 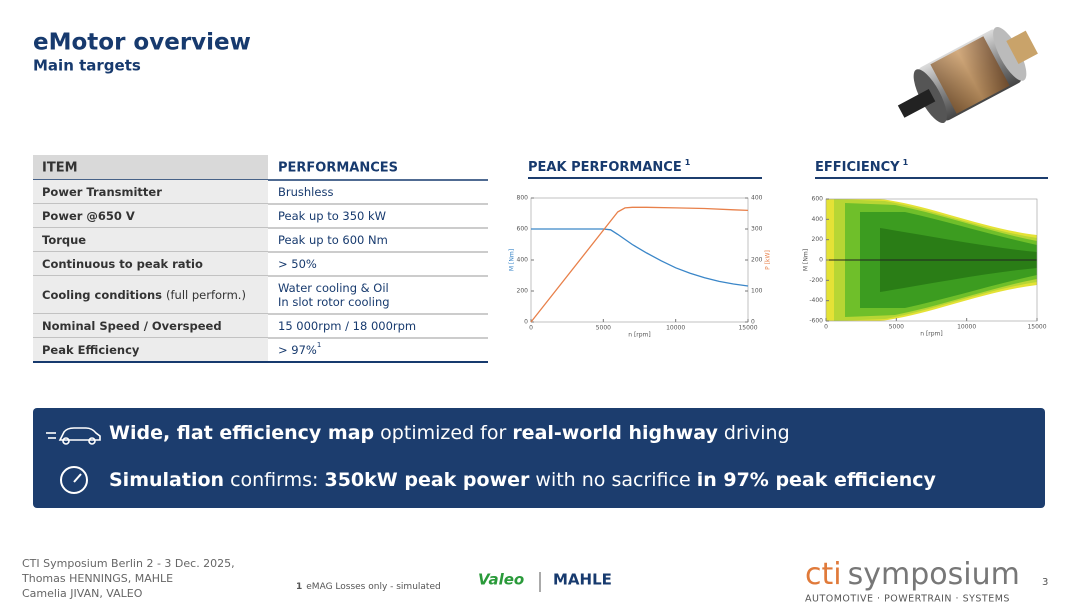 I want to click on banner-segment: driving, so click(x=754, y=433).